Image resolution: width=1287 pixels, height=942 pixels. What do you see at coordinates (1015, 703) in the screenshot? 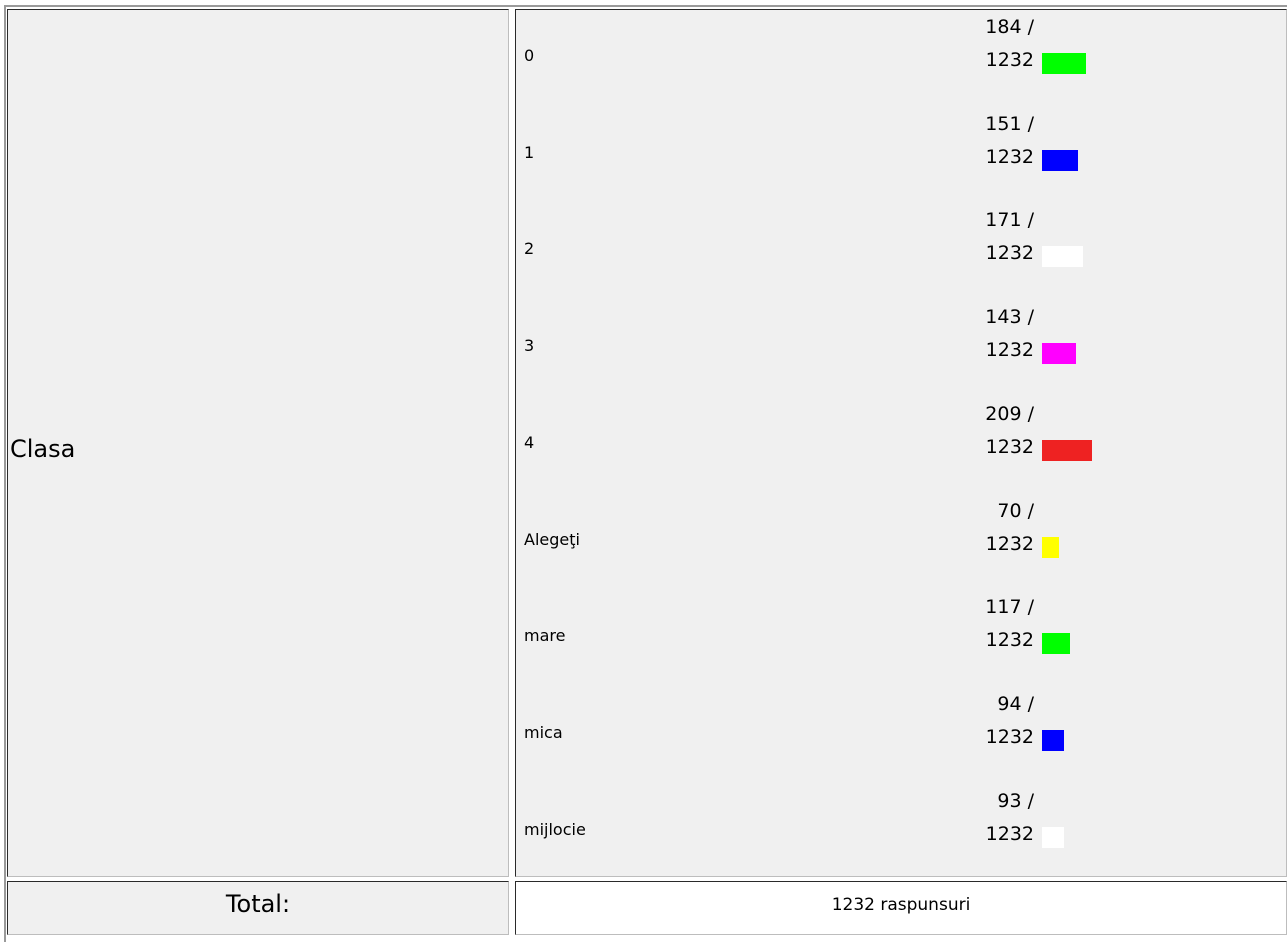
I see `answer-count: 94 /` at bounding box center [1015, 703].